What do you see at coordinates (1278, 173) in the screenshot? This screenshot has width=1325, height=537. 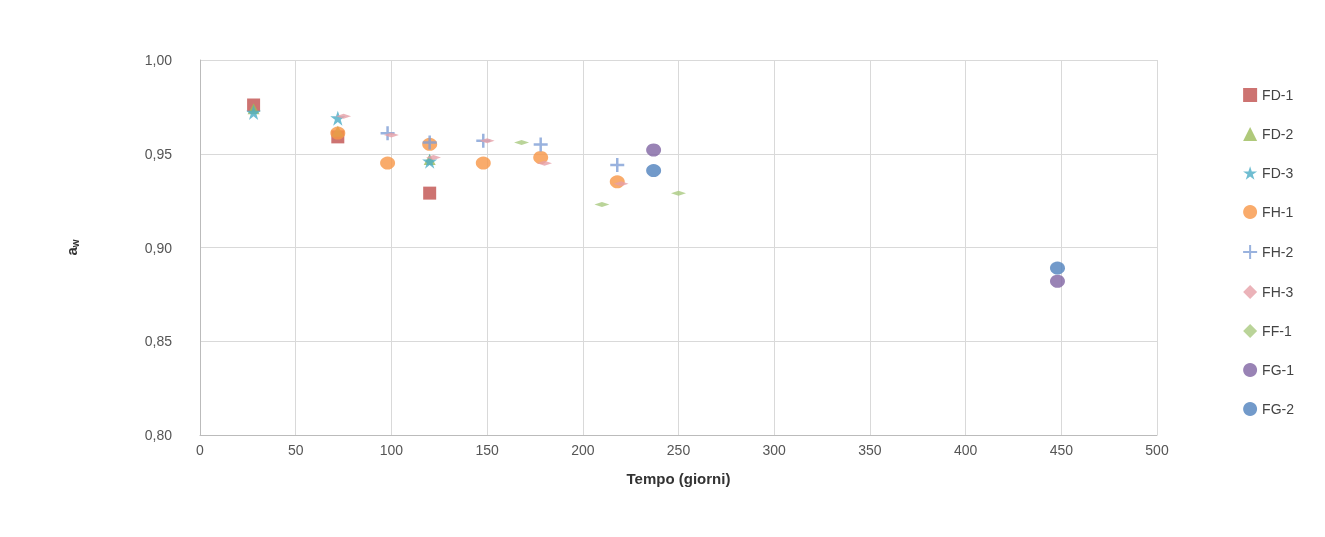 I see `legend-label: FD-3` at bounding box center [1278, 173].